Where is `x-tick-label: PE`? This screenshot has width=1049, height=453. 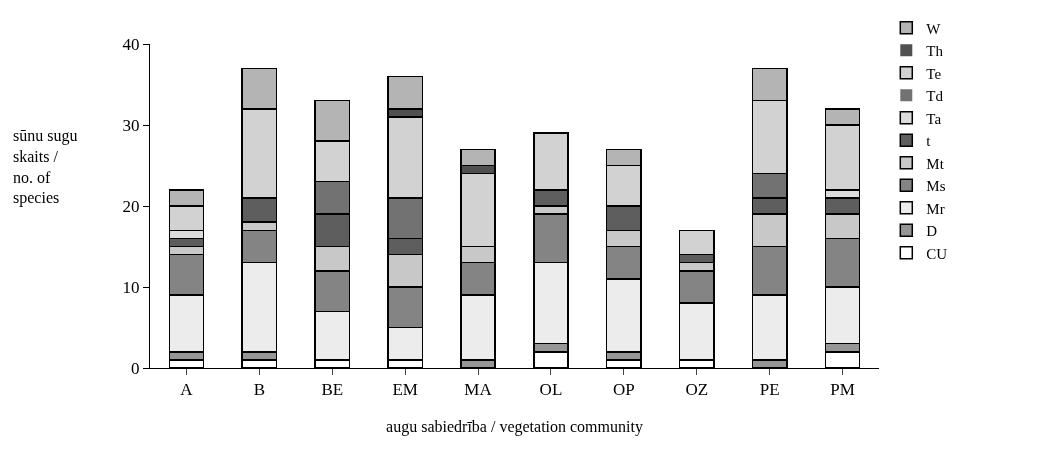 x-tick-label: PE is located at coordinates (769, 390).